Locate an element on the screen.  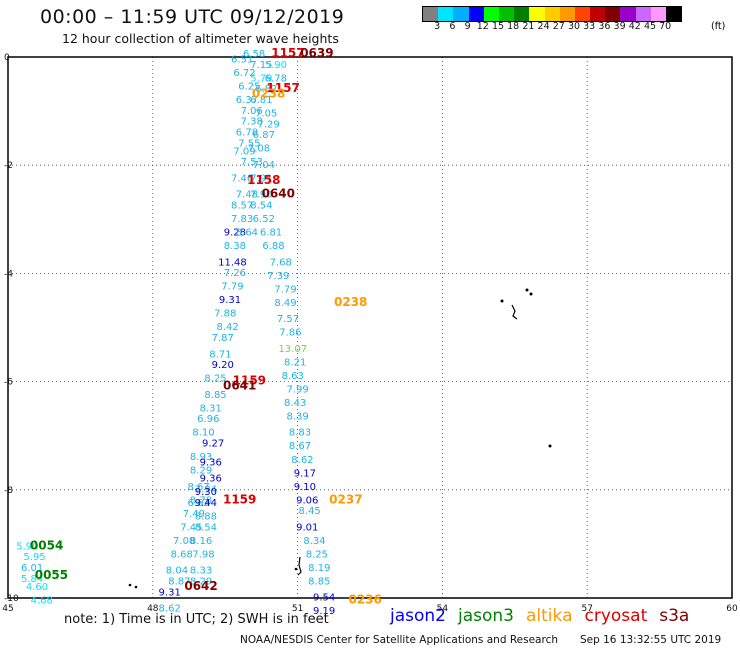
track-time-label: 1159 is located at coordinates (249, 380).